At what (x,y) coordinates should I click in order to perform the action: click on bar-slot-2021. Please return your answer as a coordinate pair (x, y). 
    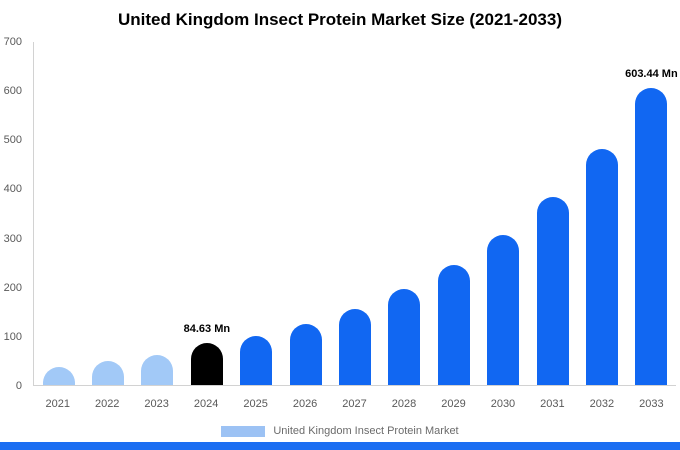
    Looking at the image, I should click on (58, 213).